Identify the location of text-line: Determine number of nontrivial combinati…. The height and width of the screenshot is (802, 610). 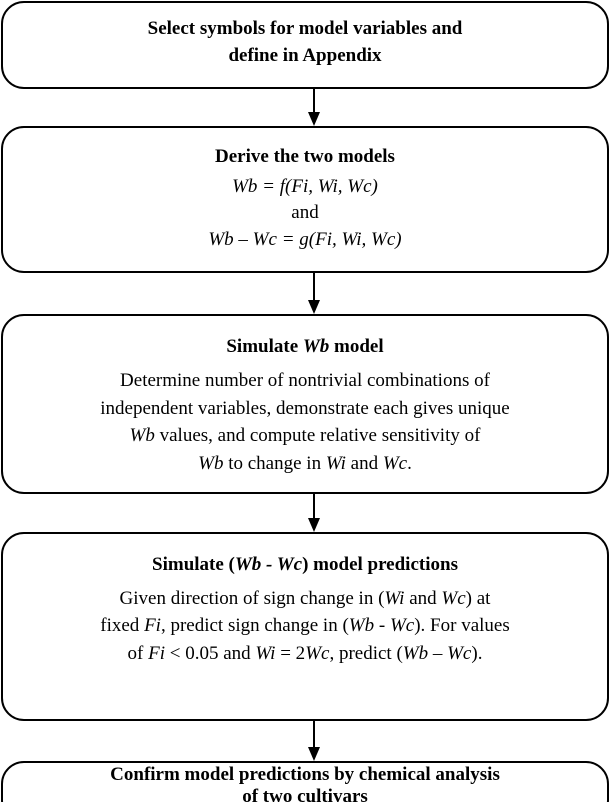
(305, 380).